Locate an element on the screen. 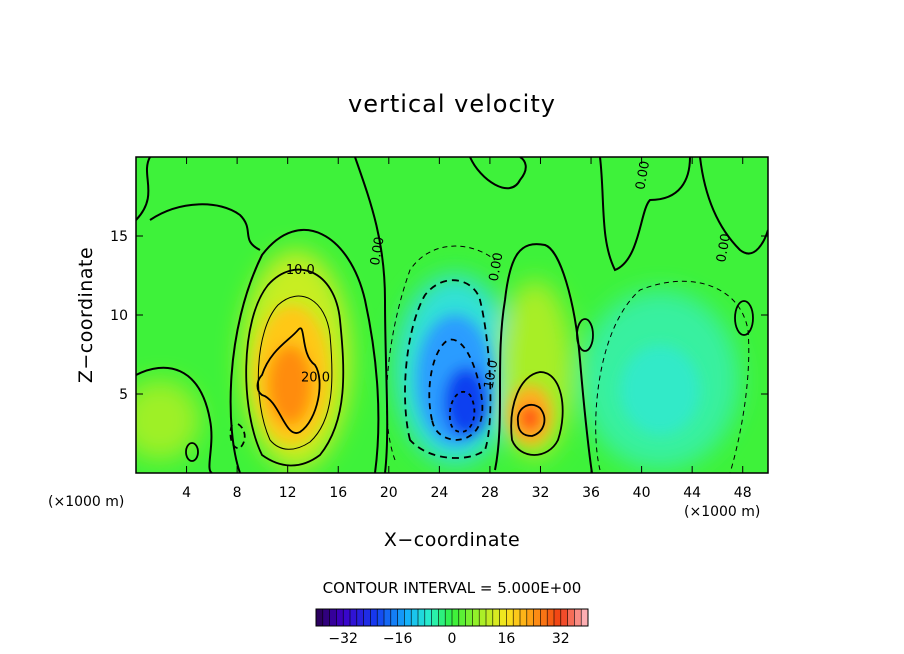 The height and width of the screenshot is (654, 904). x-tick-label: 28 is located at coordinates (490, 493).